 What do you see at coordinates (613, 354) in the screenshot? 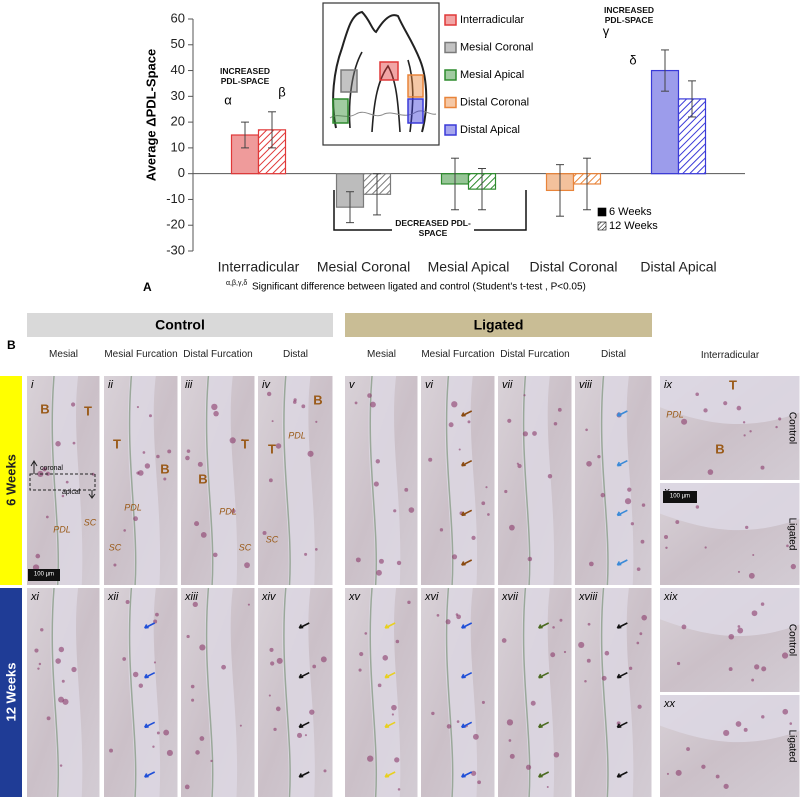
I see `column-label: Distal` at bounding box center [613, 354].